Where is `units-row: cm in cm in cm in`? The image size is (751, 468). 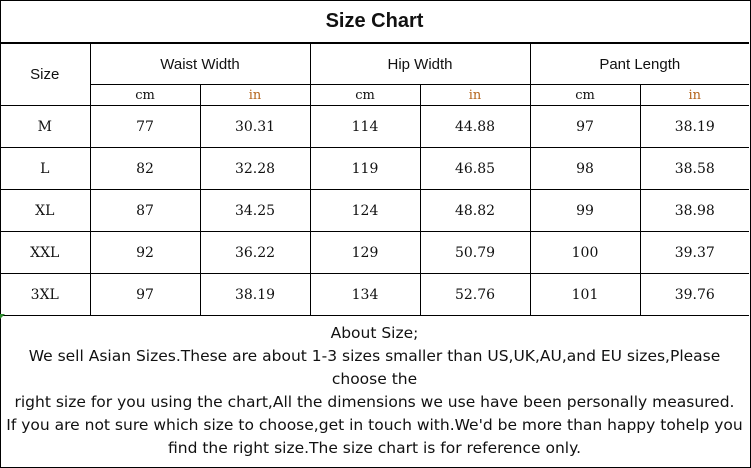 units-row: cm in cm in cm in is located at coordinates (375, 95).